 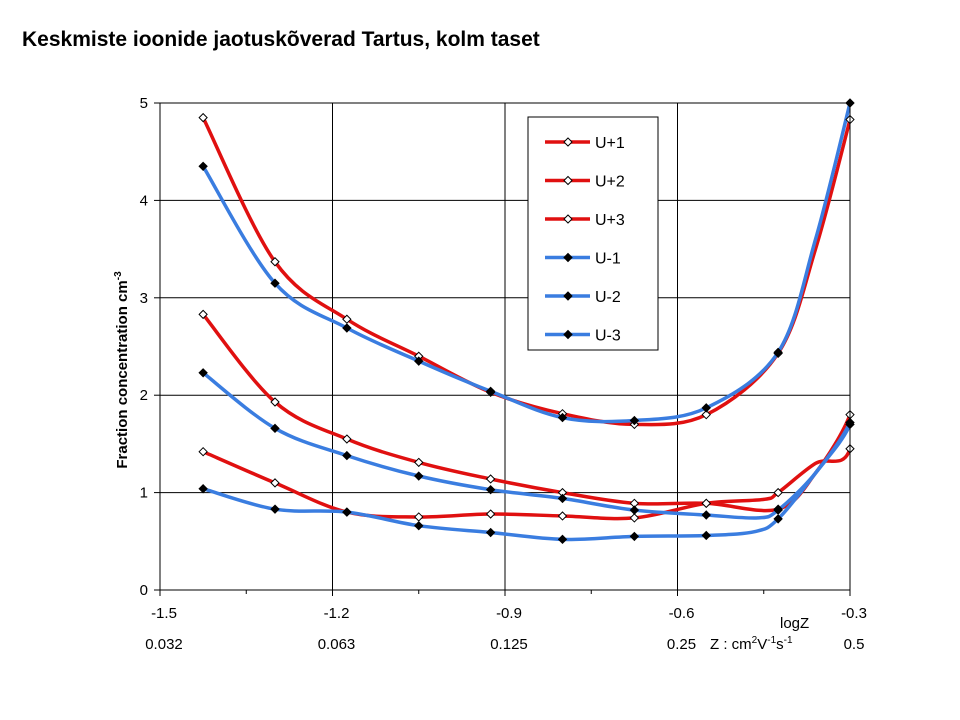 I want to click on legend: U+1 U+2 U+3 U-1 U-2 U-3, so click(x=593, y=233).